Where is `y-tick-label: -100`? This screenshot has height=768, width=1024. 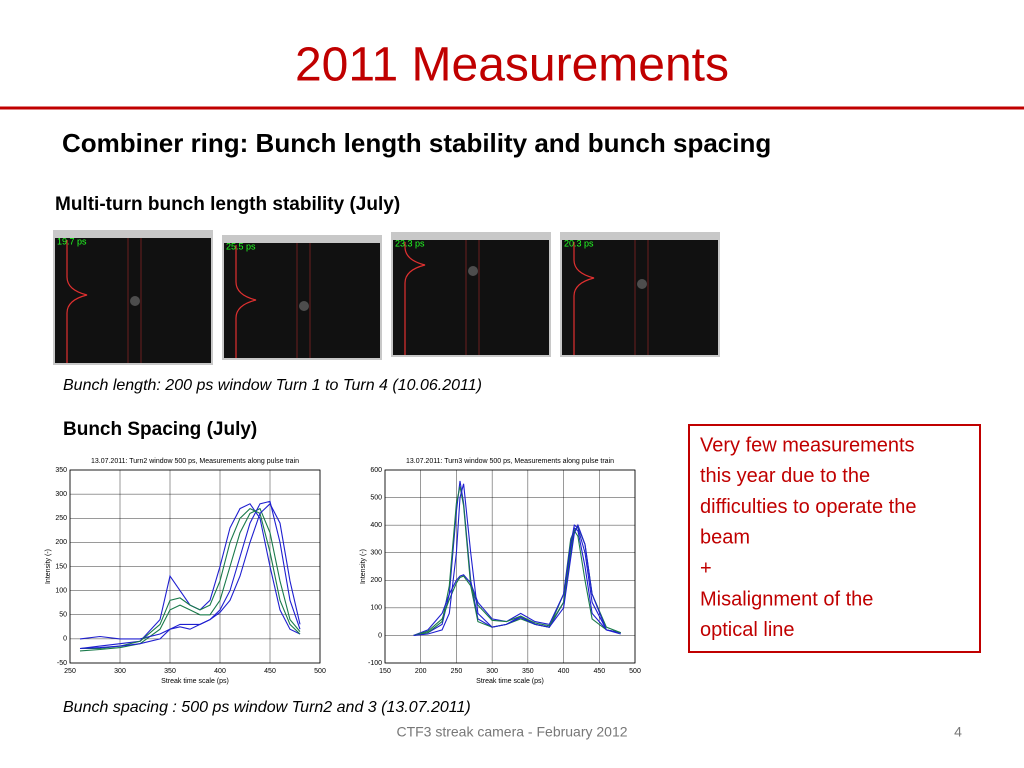
y-tick-label: -100 is located at coordinates (375, 663).